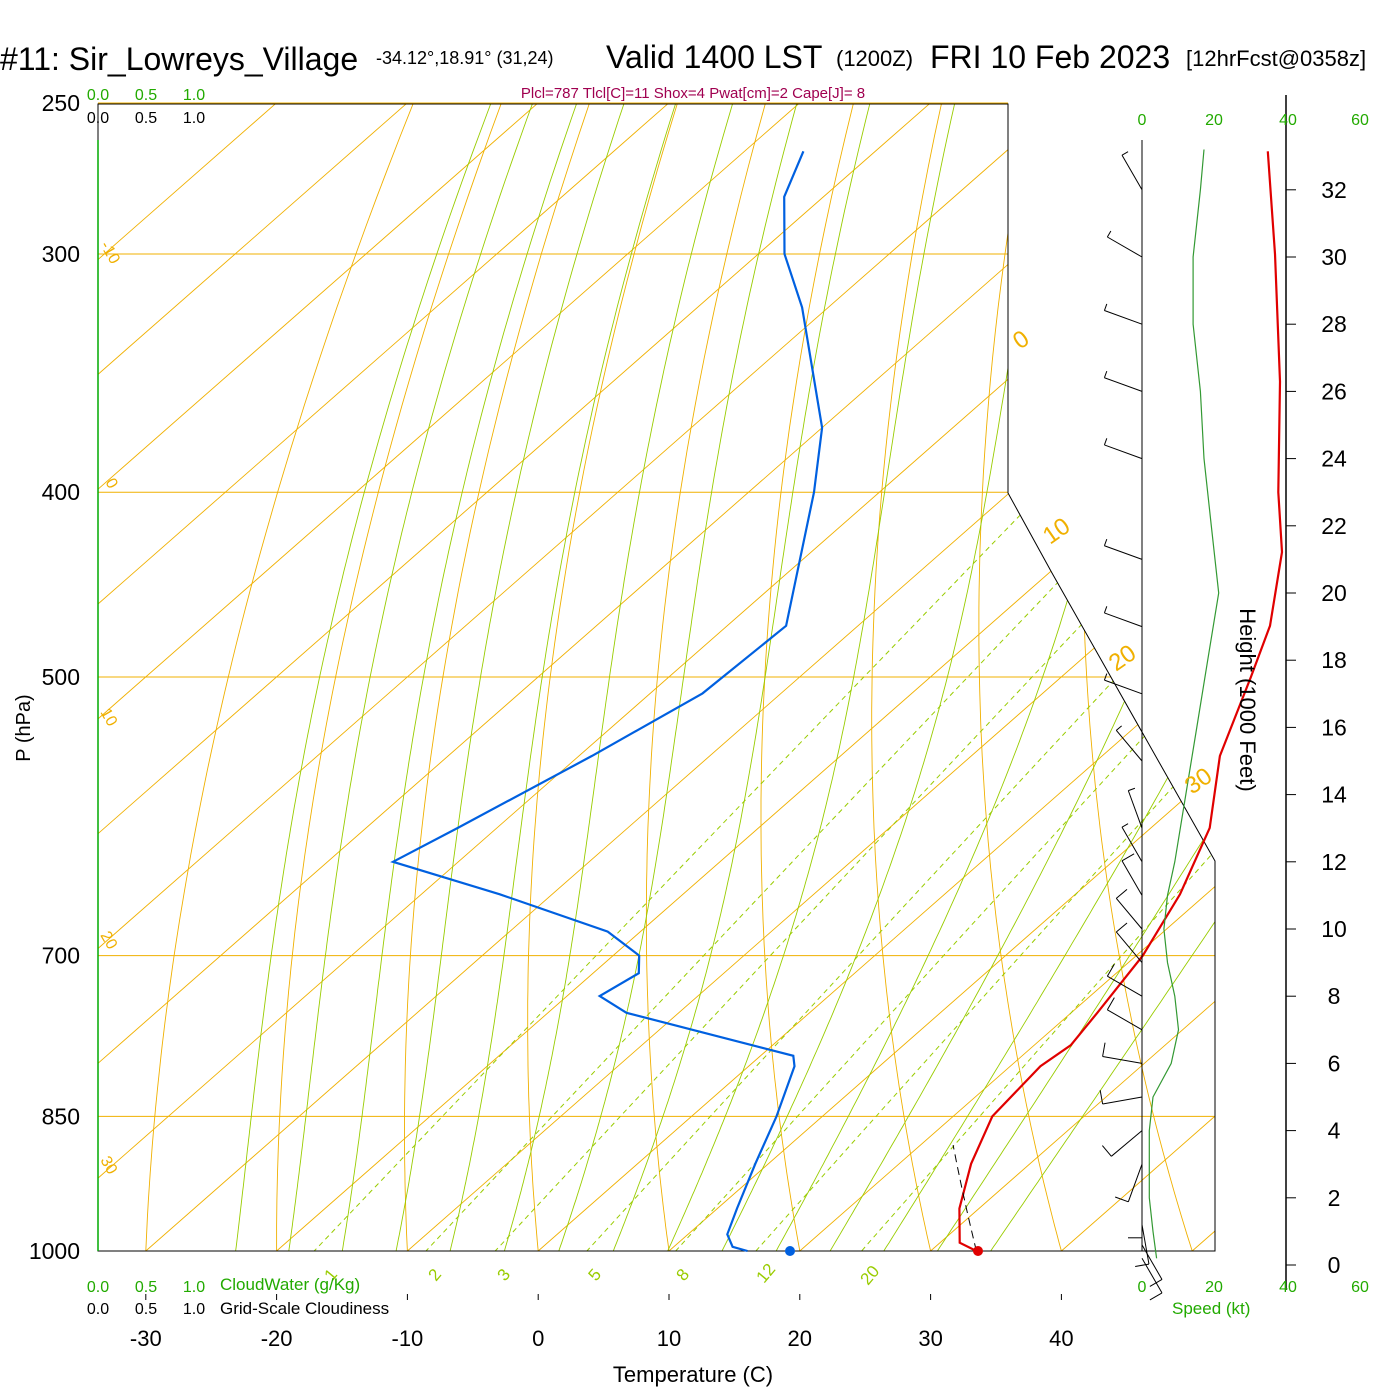 The height and width of the screenshot is (1400, 1400). What do you see at coordinates (790, 1251) in the screenshot?
I see `surface-dewpoint-dot` at bounding box center [790, 1251].